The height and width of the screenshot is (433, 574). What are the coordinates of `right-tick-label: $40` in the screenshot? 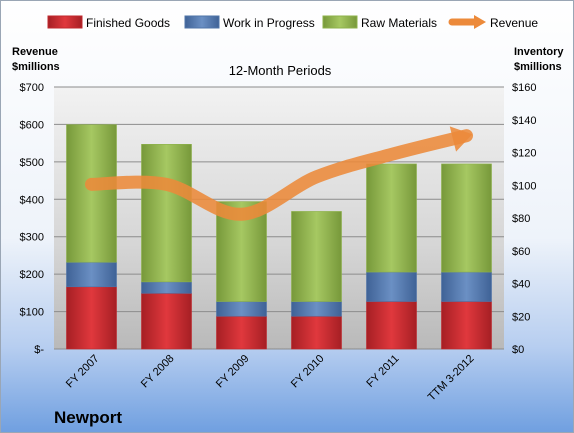 It's located at (521, 285).